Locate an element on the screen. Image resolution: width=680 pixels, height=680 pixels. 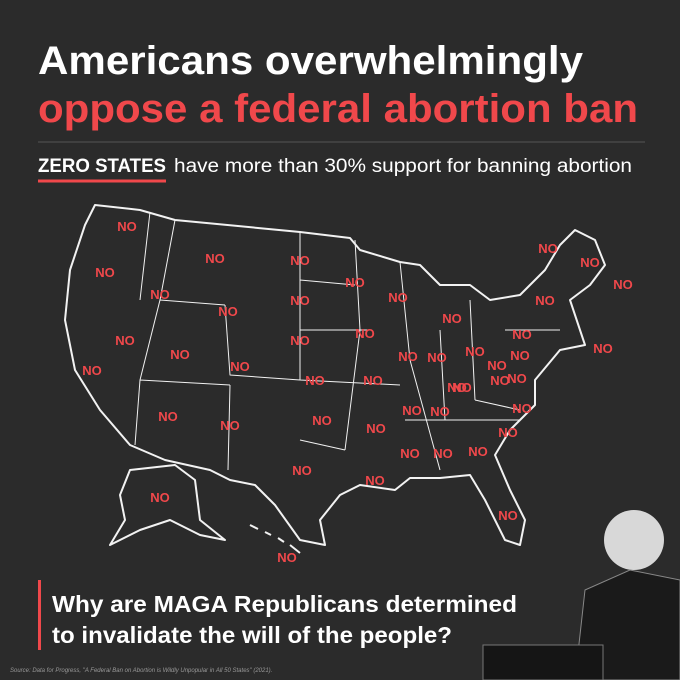
title-line1: Americans overwhelmingly is located at coordinates (311, 61).